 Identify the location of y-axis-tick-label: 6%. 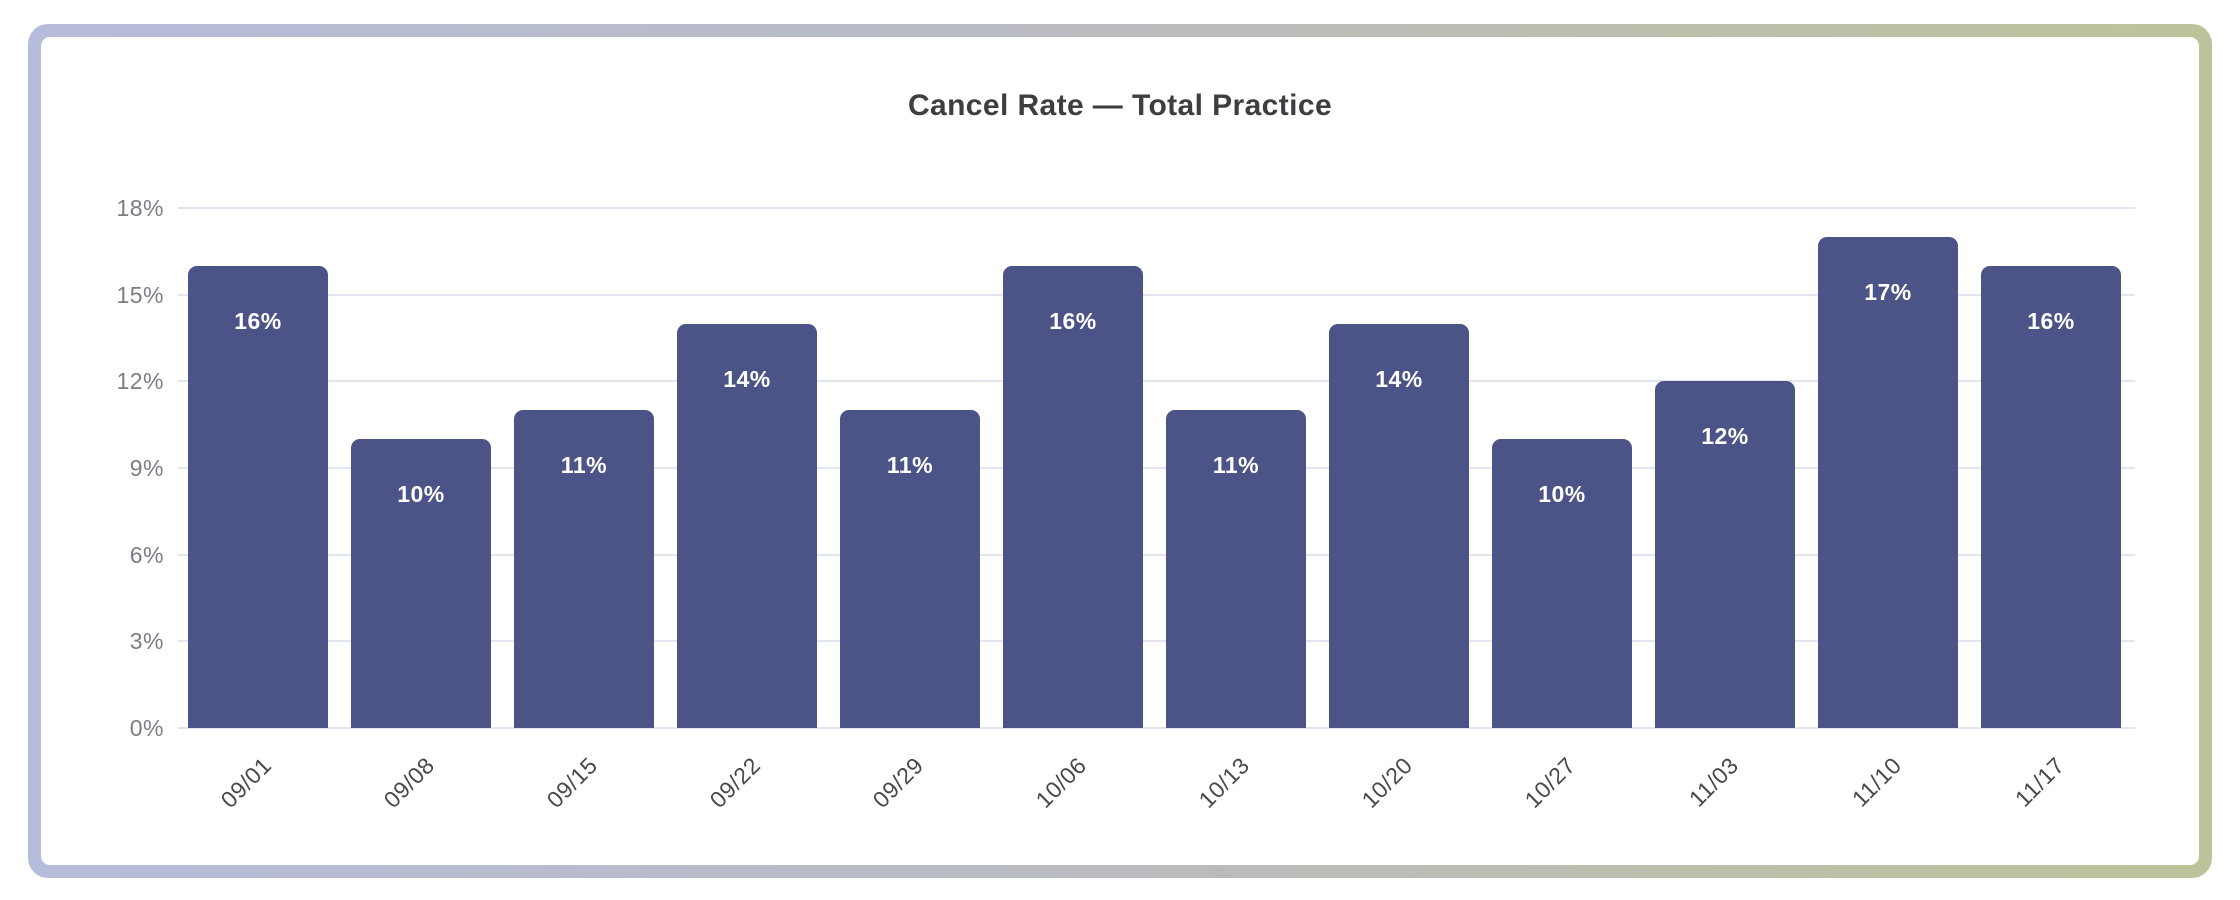
(146, 554).